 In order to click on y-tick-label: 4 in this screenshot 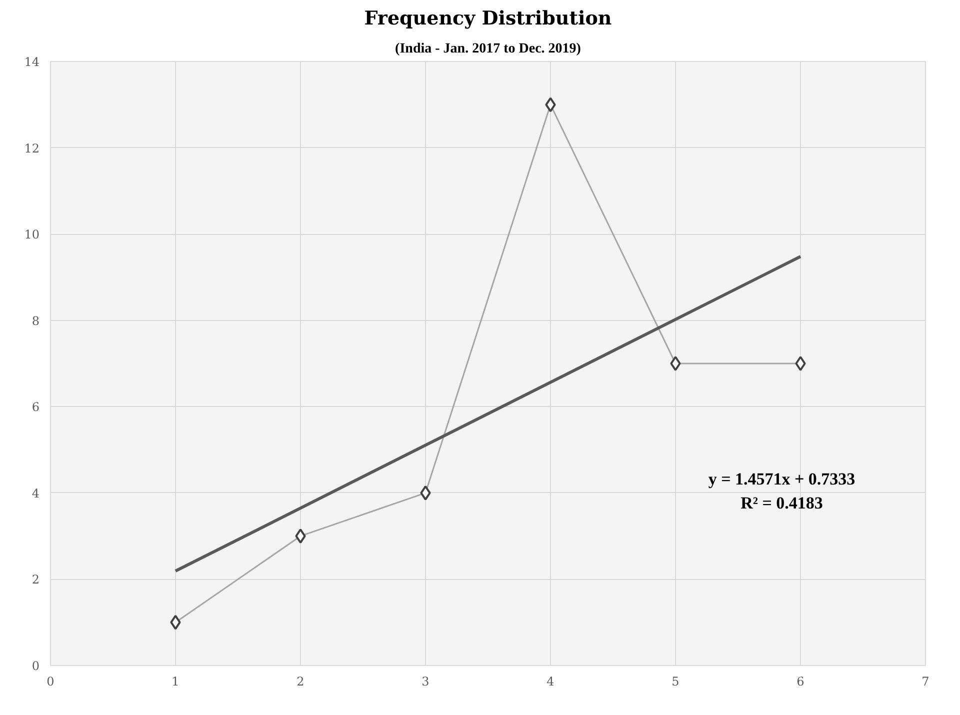, I will do `click(36, 493)`.